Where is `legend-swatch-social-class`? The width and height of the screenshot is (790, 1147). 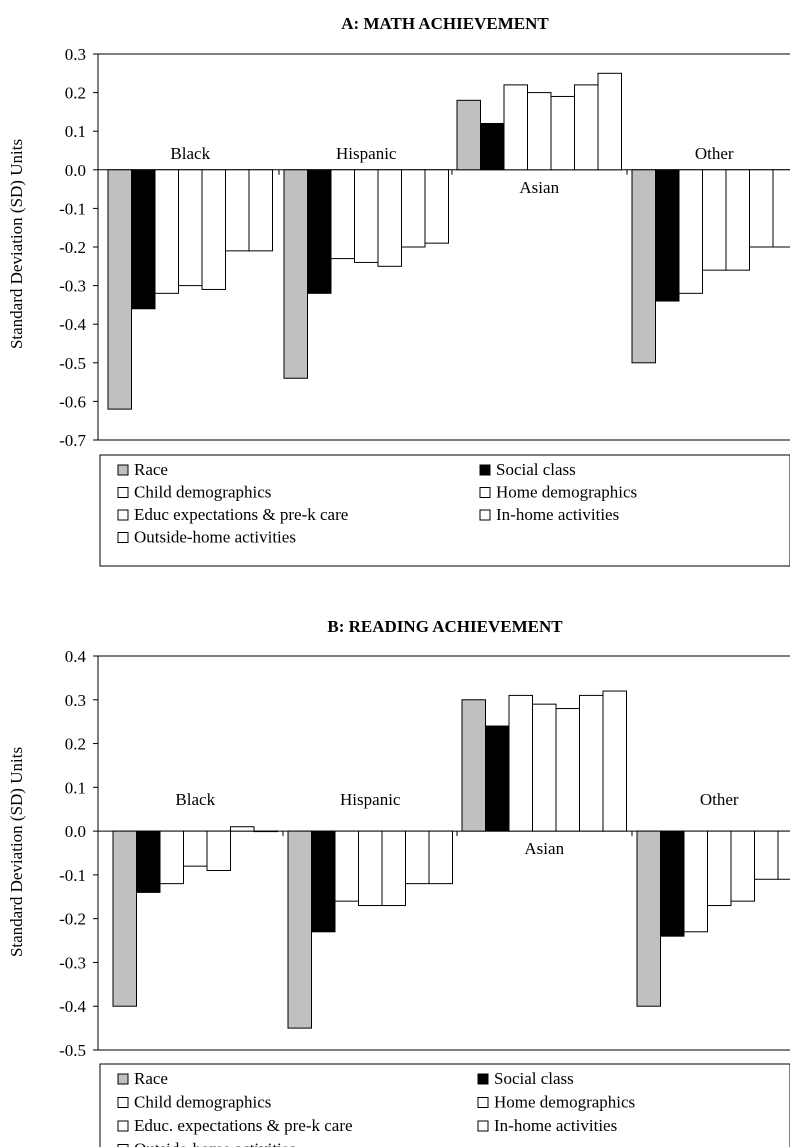 legend-swatch-social-class is located at coordinates (485, 470).